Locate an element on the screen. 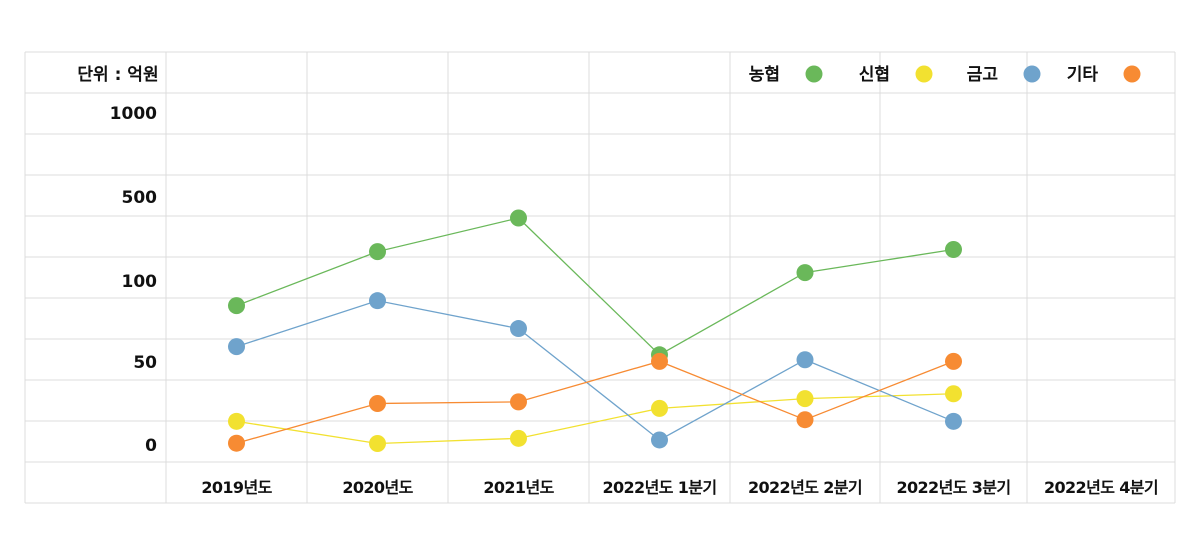  unit-label: 단위 : 억원 is located at coordinates (117, 75).